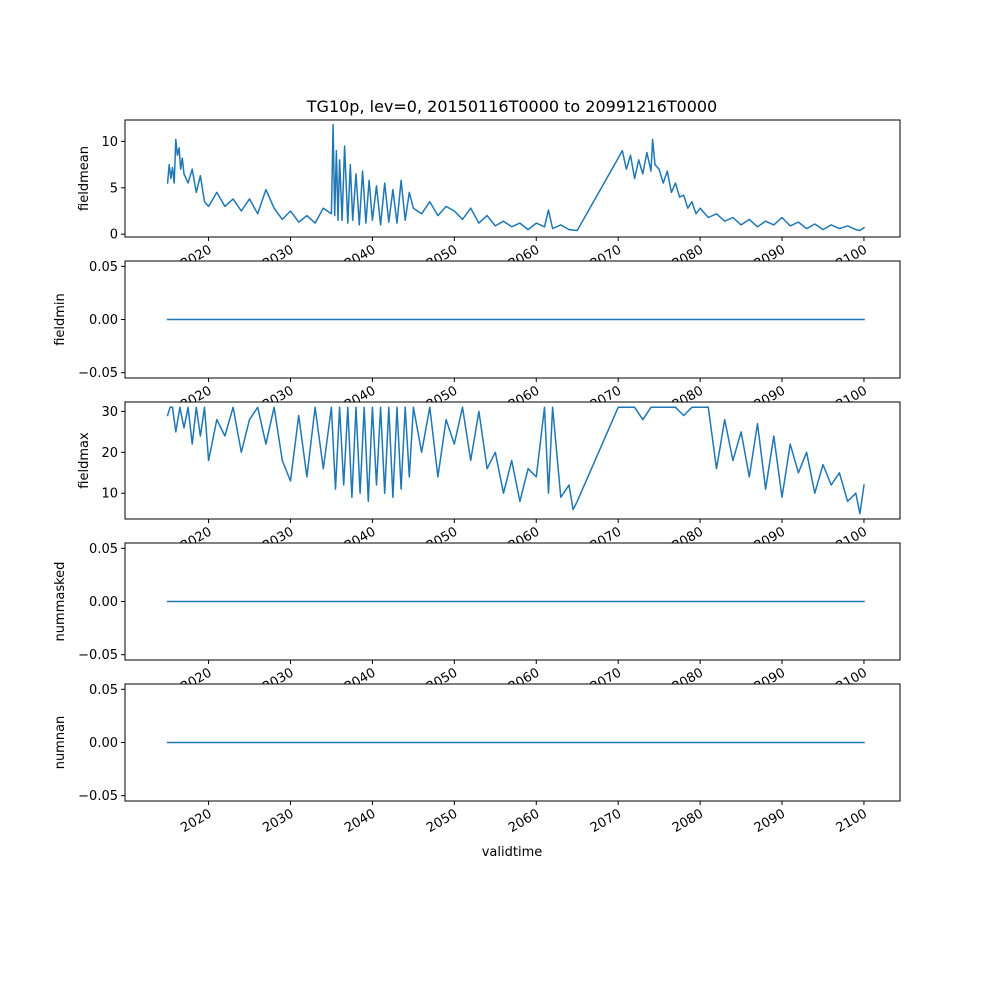 This screenshot has height=1000, width=1000. Describe the element at coordinates (103, 267) in the screenshot. I see `fieldmin-y-tick-label: 0.05` at that location.